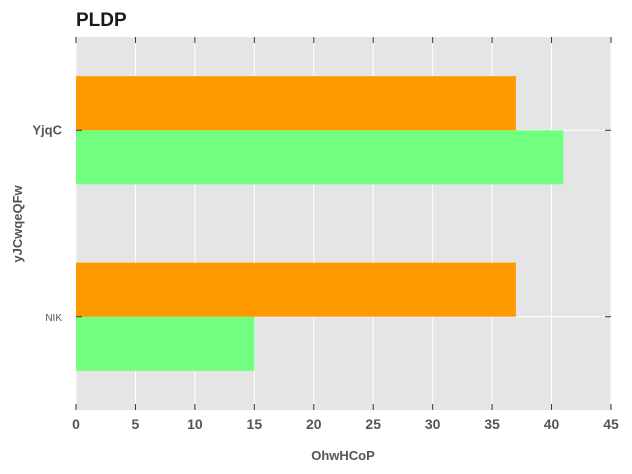  Describe the element at coordinates (611, 424) in the screenshot. I see `x-tick-label: 45` at that location.